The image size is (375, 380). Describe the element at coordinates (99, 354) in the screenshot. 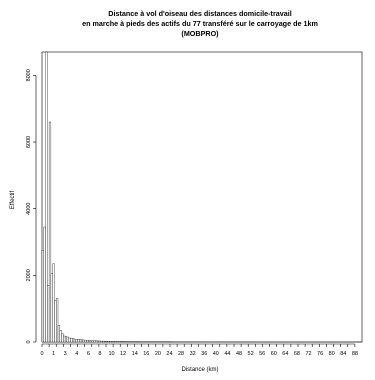

I see `x-tick-label: 8` at that location.